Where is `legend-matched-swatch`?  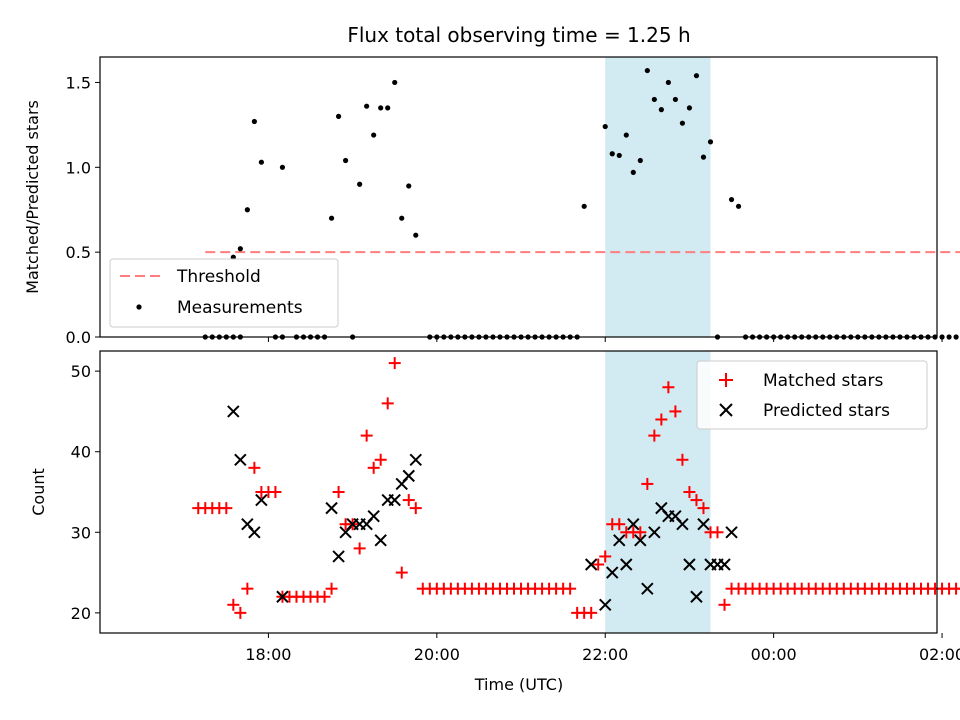
legend-matched-swatch is located at coordinates (726, 380).